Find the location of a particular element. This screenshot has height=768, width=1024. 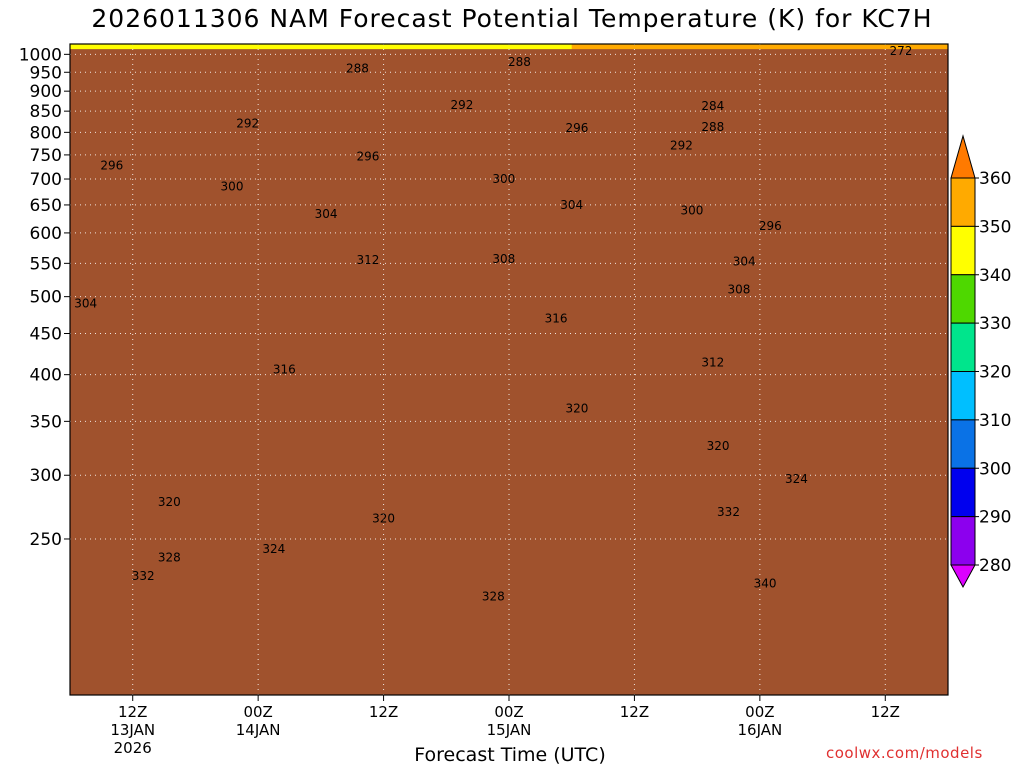

colorbar-tick-label: 310 is located at coordinates (995, 421).